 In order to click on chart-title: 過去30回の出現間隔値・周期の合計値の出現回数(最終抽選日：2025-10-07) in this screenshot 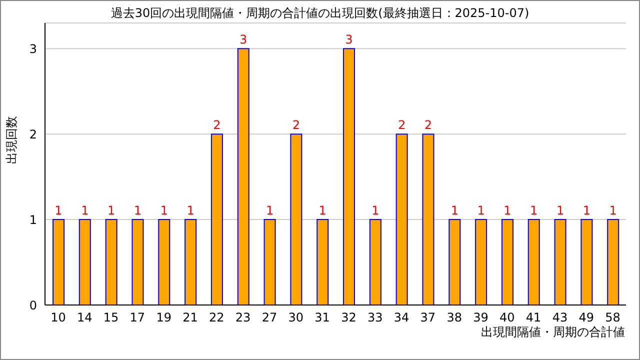, I will do `click(320, 13)`.